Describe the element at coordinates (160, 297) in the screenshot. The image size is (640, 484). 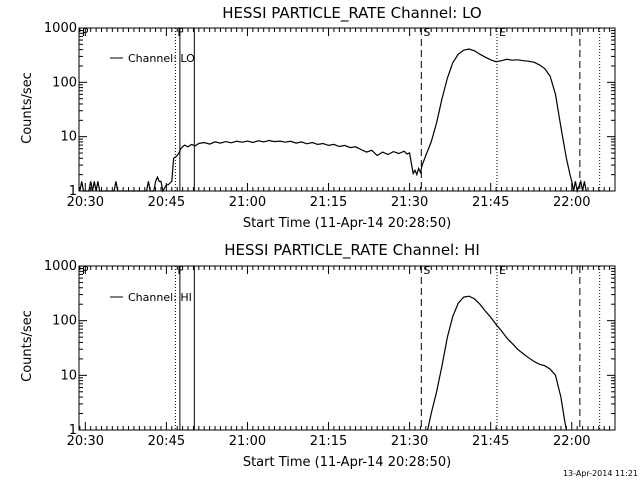
I see `legend-label: Channel: HI` at that location.